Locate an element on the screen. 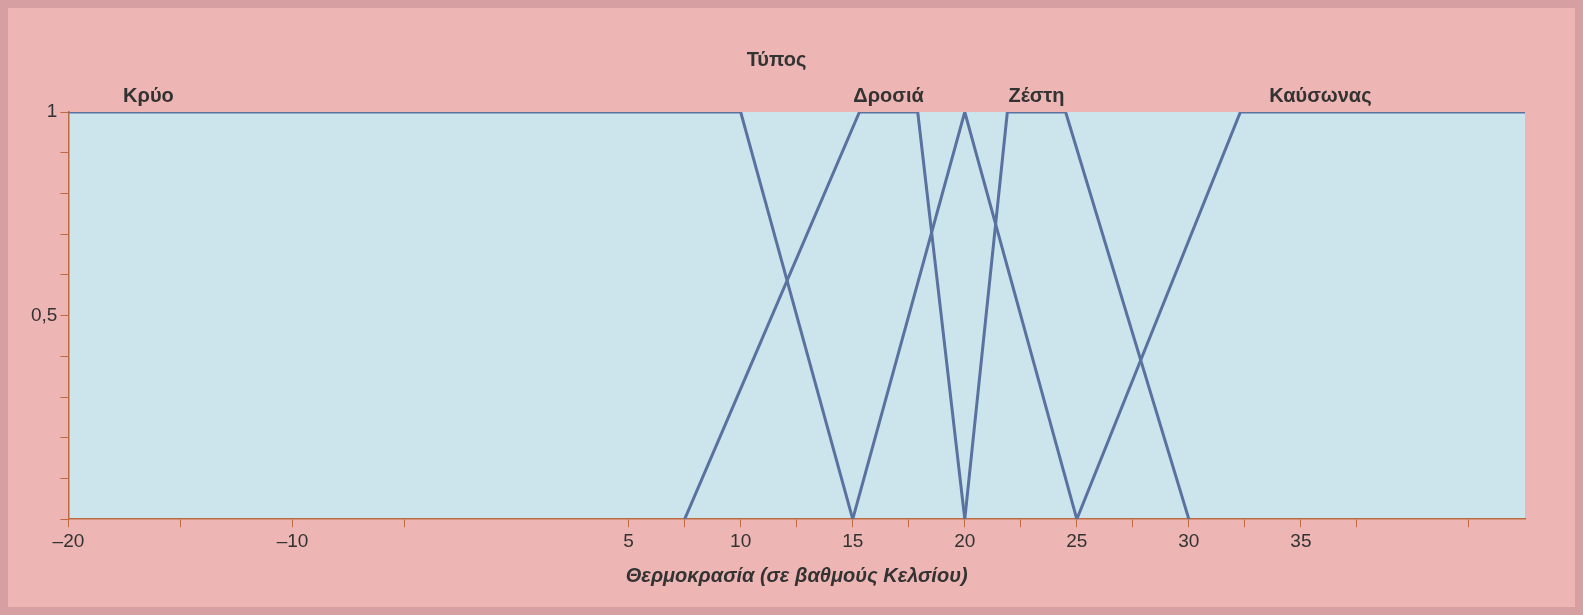 This screenshot has height=615, width=1583. x-tick-label: 35 is located at coordinates (1301, 540).